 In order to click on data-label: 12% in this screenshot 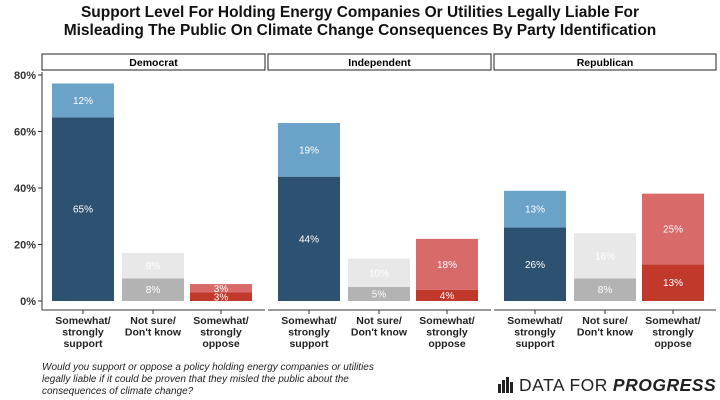, I will do `click(83, 101)`.